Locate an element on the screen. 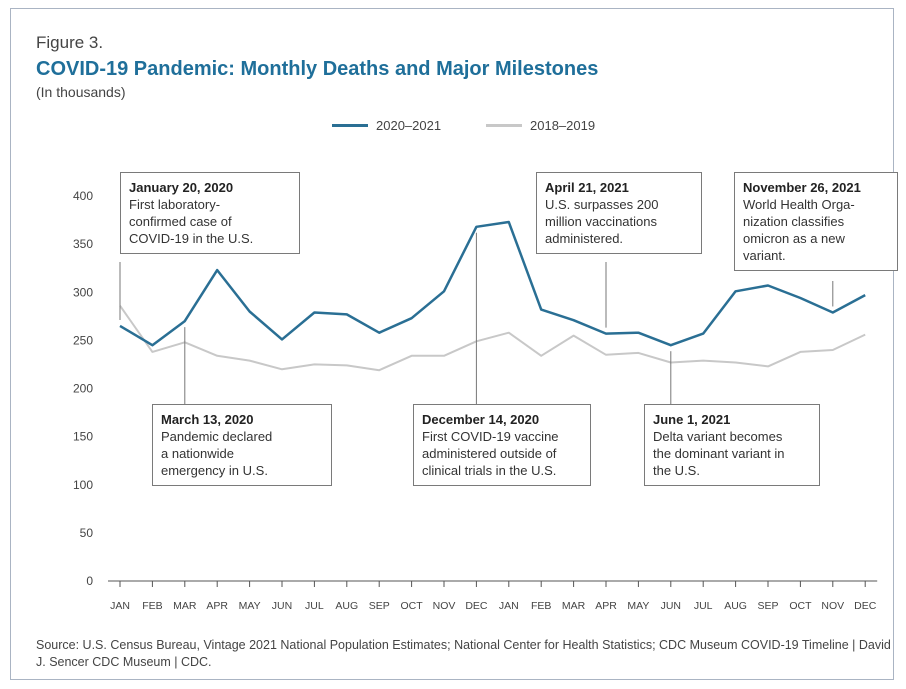 This screenshot has height=689, width=906. legend-item-2018-2019: 2018–2019 is located at coordinates (540, 125).